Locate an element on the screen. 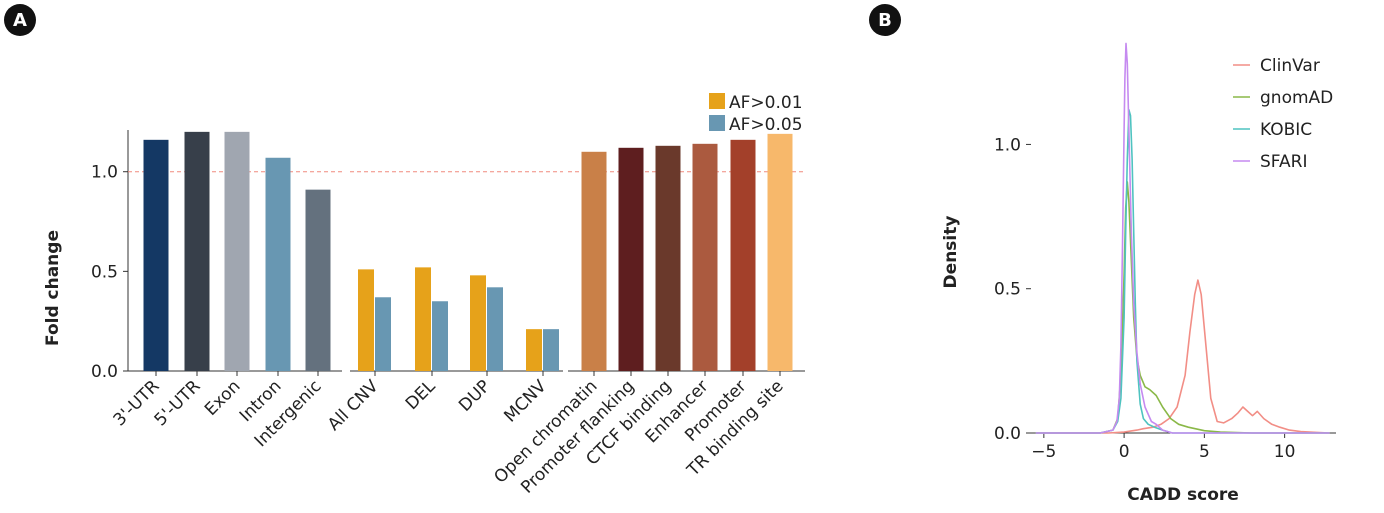 Image resolution: width=1384 pixels, height=513 pixels. y-axis-title: Density is located at coordinates (951, 252).